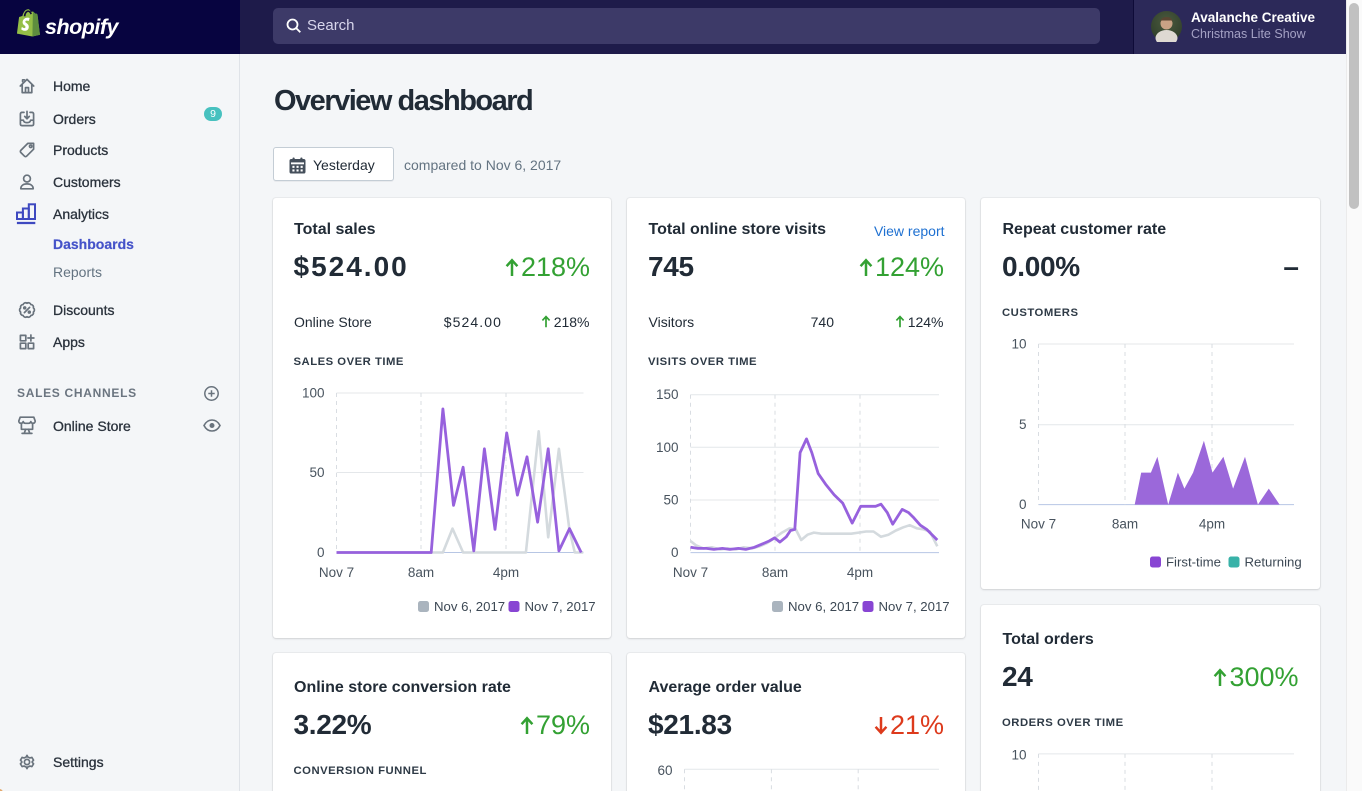  Describe the element at coordinates (1193, 562) in the screenshot. I see `svg-text: First-time` at that location.